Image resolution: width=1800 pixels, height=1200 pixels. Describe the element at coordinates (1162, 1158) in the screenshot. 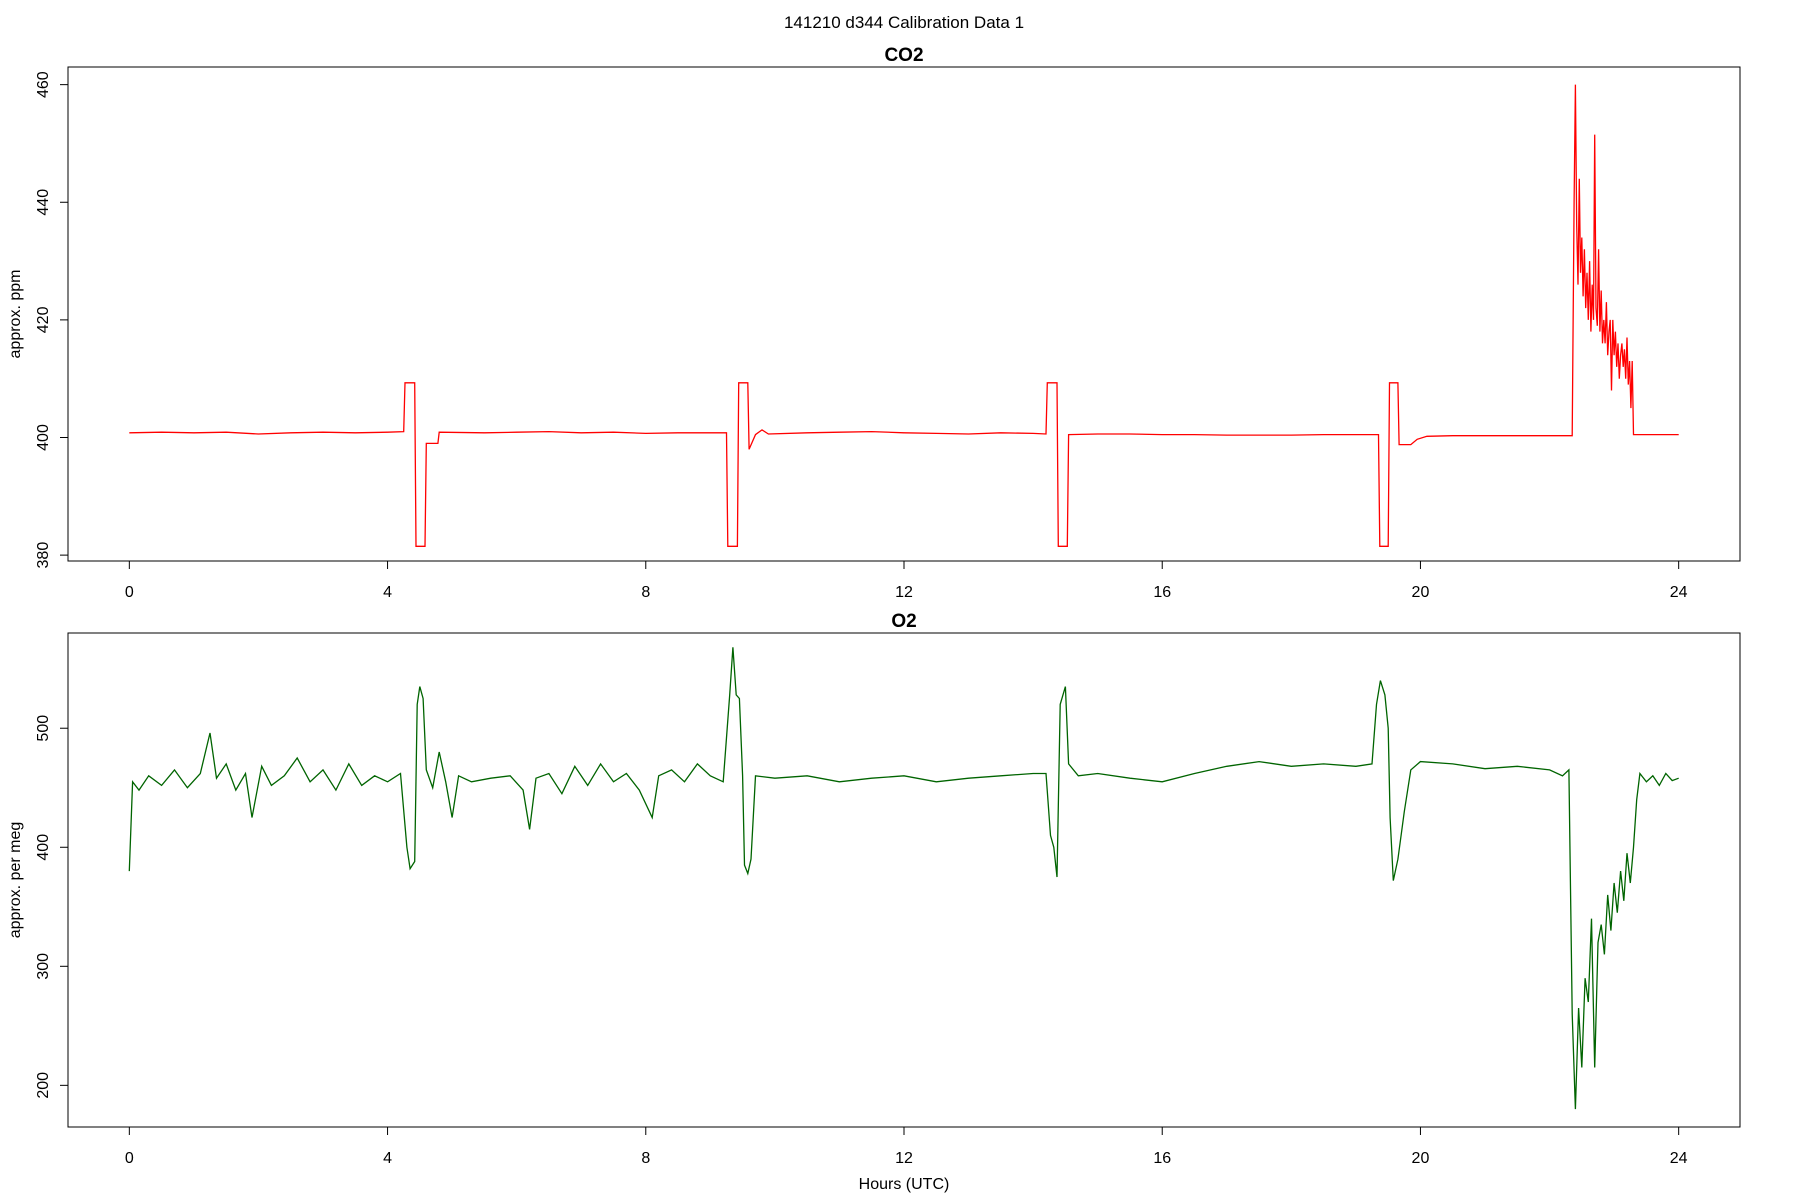

I see `o2-x-tick-label: 16` at that location.